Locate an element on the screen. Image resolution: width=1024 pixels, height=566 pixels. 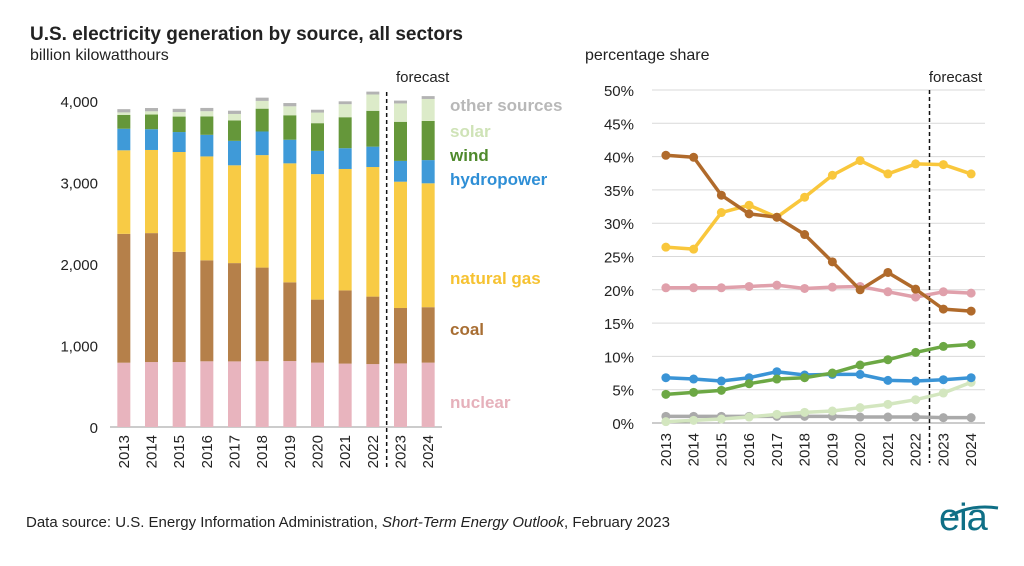
point-hydropower-2024 is located at coordinates (971, 378).